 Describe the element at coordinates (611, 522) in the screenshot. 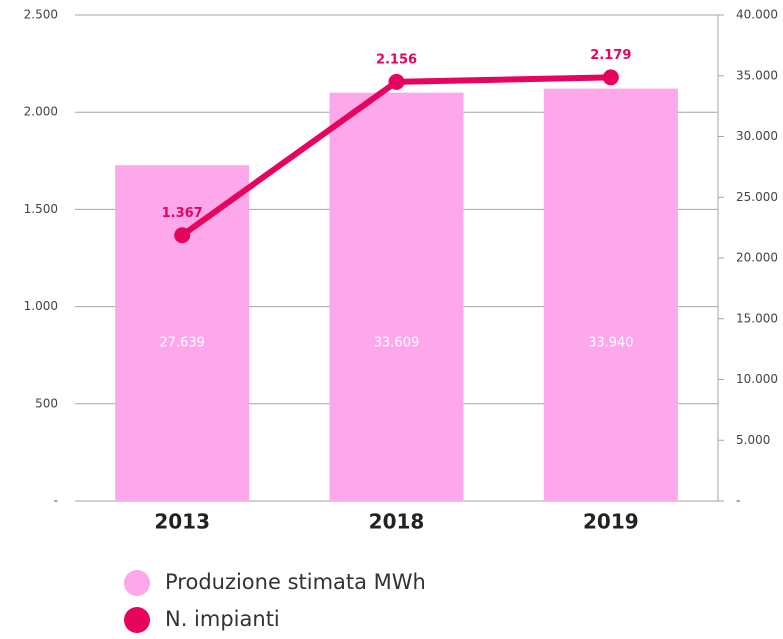

I see `x-tick-label: 2019` at that location.